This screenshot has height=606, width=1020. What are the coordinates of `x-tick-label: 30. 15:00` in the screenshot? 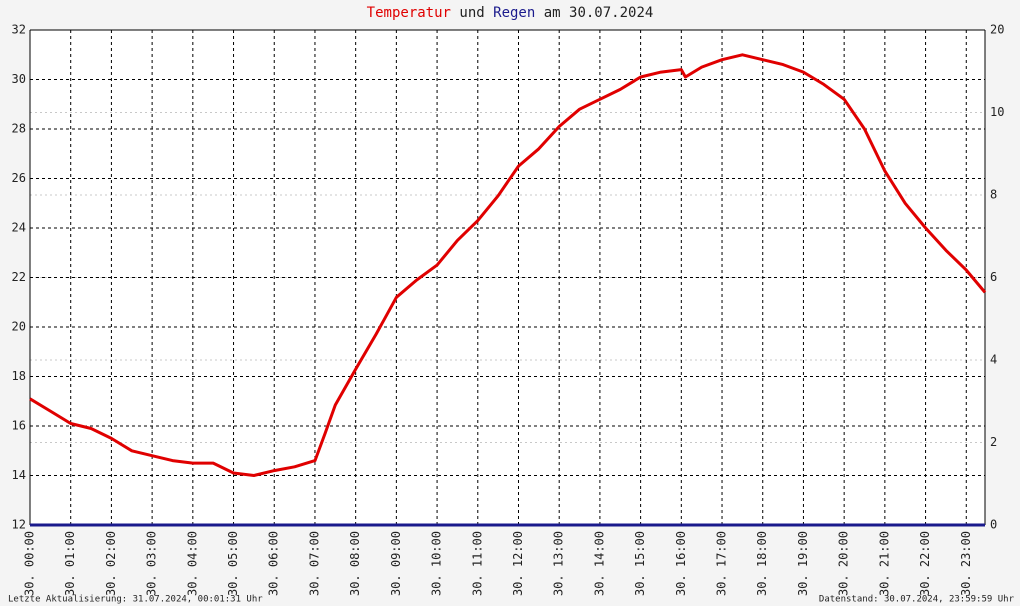 It's located at (640, 563).